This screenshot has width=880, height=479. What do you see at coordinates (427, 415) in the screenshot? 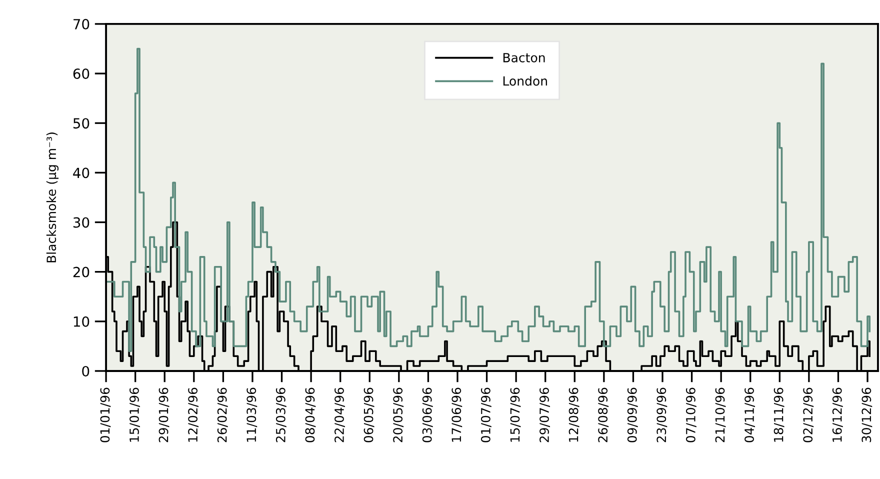
I see `x-tick-label: 03/06/96` at bounding box center [427, 415].